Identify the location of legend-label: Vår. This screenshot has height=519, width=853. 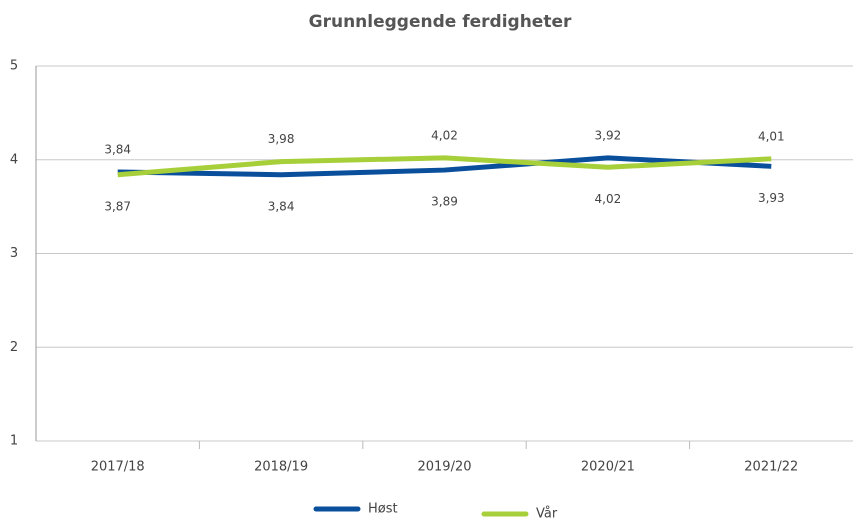
(547, 513).